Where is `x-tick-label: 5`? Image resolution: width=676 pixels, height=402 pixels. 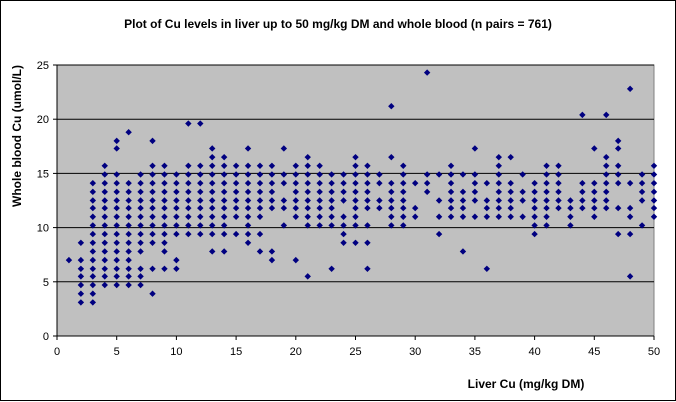 x-tick-label: 5 is located at coordinates (117, 352).